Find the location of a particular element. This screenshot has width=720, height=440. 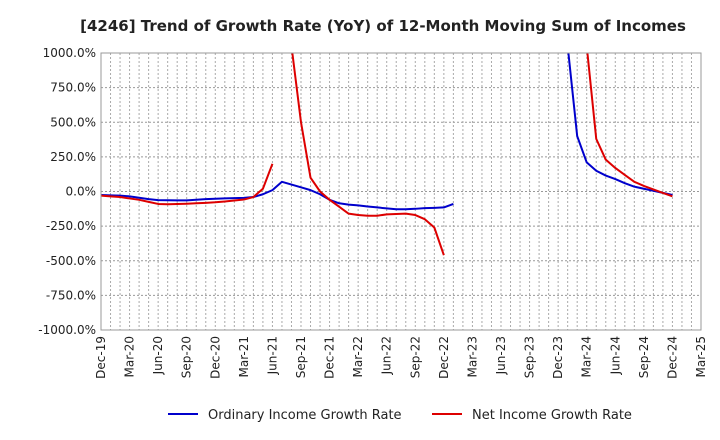

x-tick-label: Sep-20 is located at coordinates (187, 357).